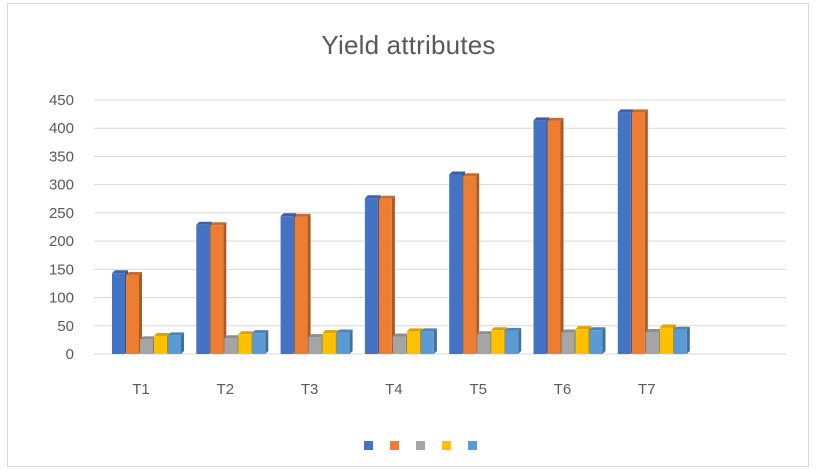 Image resolution: width=817 pixels, height=473 pixels. I want to click on chart-title: Yield attributes, so click(408, 45).